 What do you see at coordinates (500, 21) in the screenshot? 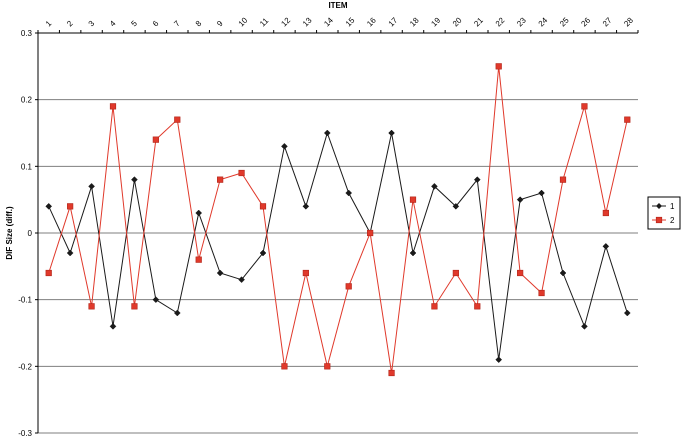
I see `x-tick-label: 22` at bounding box center [500, 21].